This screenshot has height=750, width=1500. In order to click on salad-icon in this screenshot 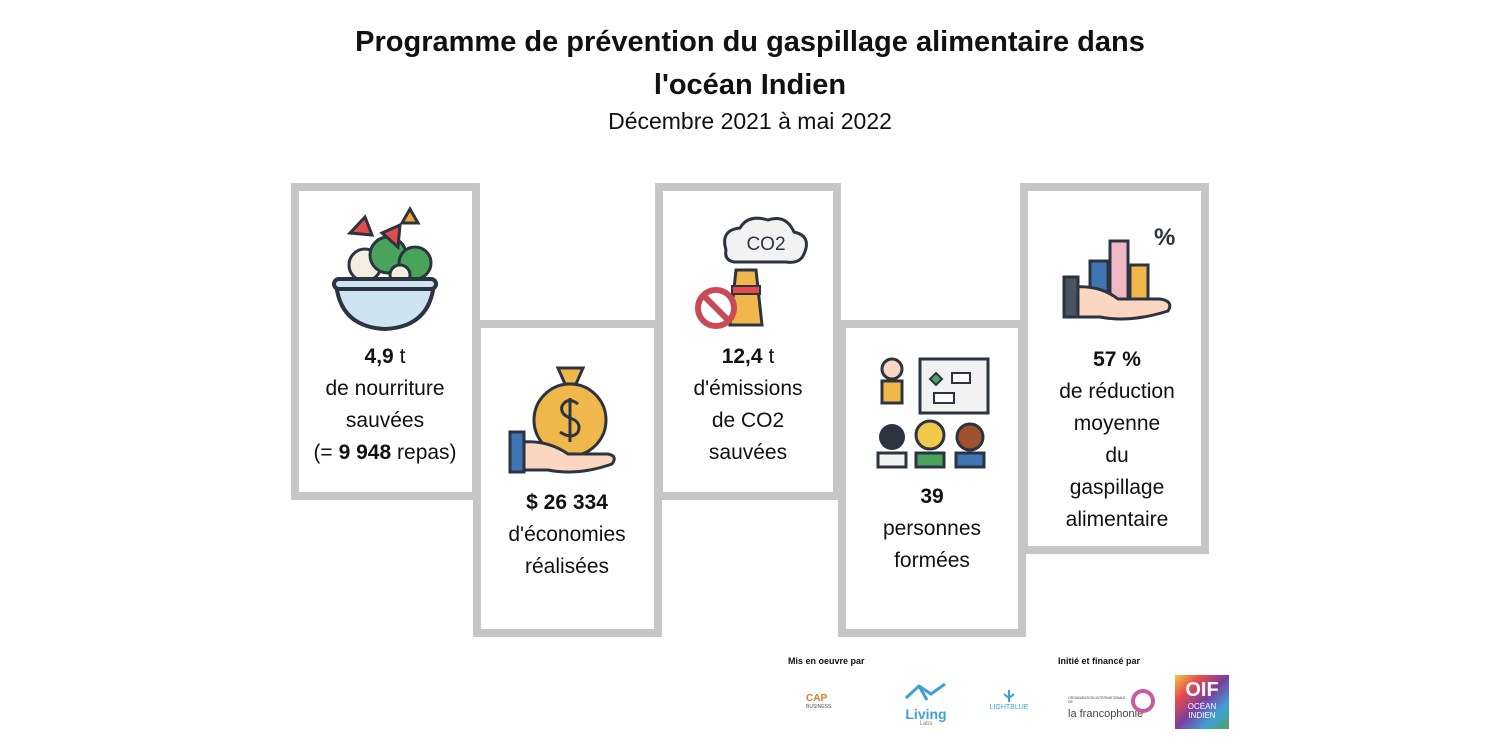, I will do `click(385, 268)`.